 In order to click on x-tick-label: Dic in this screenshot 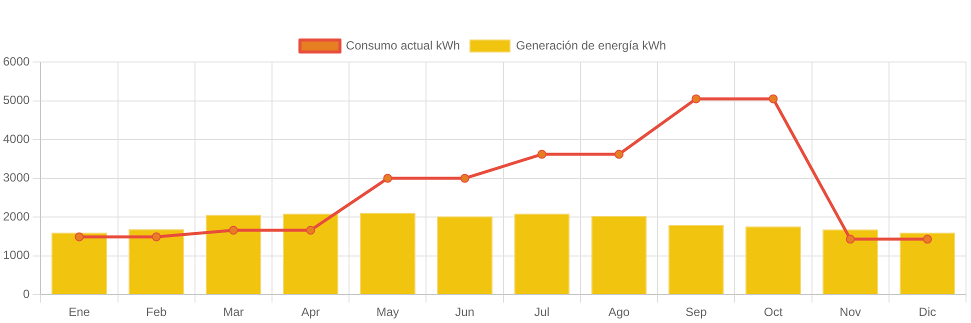, I will do `click(927, 312)`.